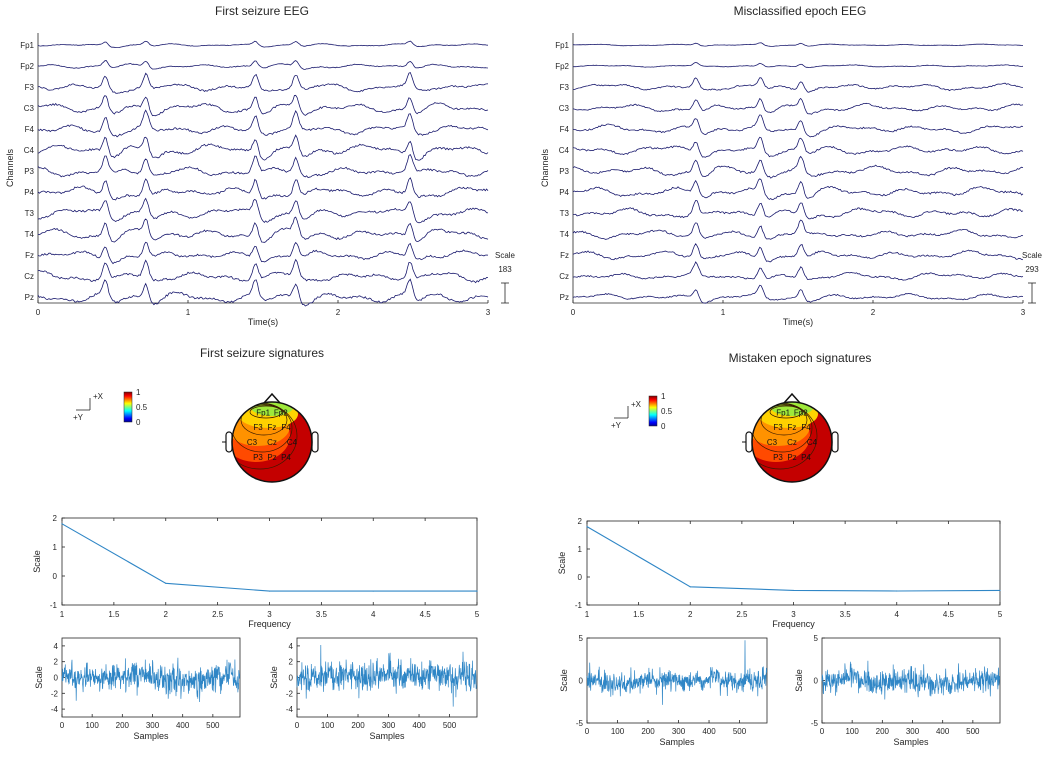  What do you see at coordinates (138, 422) in the screenshot?
I see `colorbar-tick-label: 0` at bounding box center [138, 422].